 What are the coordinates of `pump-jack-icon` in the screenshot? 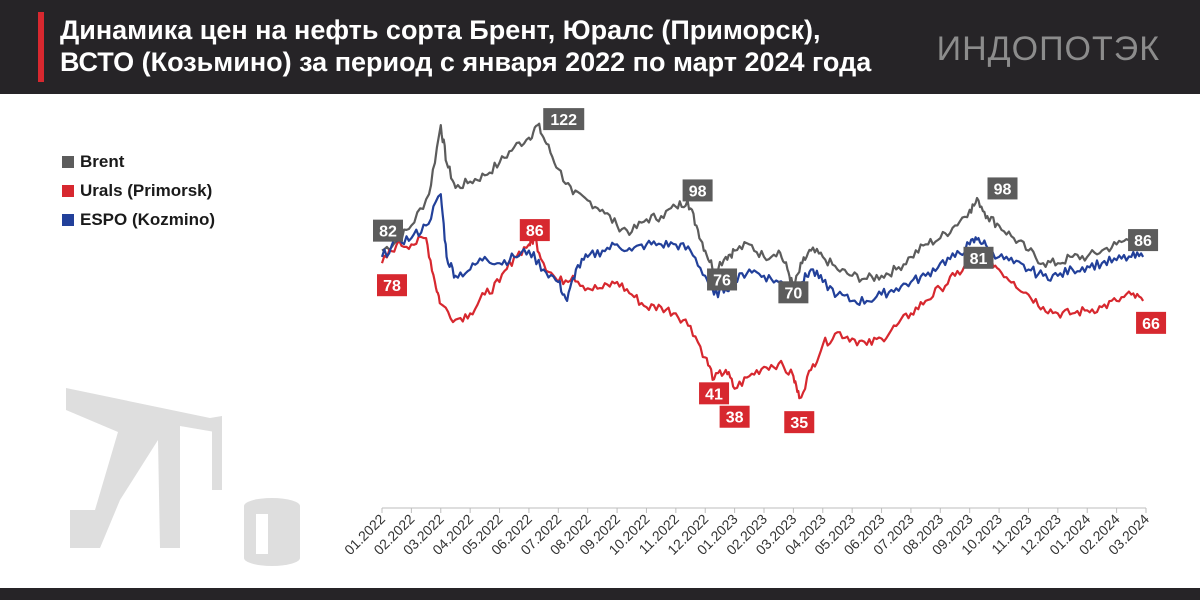 It's located at (144, 468).